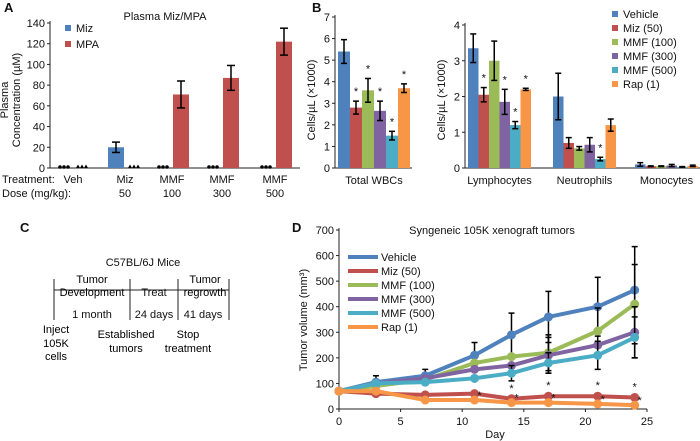  I want to click on x-tick-label: 5, so click(401, 422).